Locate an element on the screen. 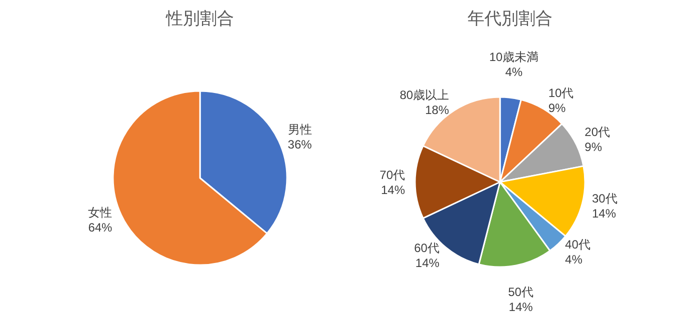 This screenshot has width=680, height=329. slice-label: 80歳以上 is located at coordinates (425, 95).